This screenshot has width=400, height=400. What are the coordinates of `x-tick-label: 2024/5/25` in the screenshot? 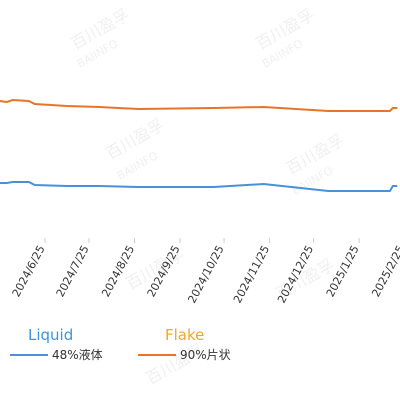 It's located at (1, 271).